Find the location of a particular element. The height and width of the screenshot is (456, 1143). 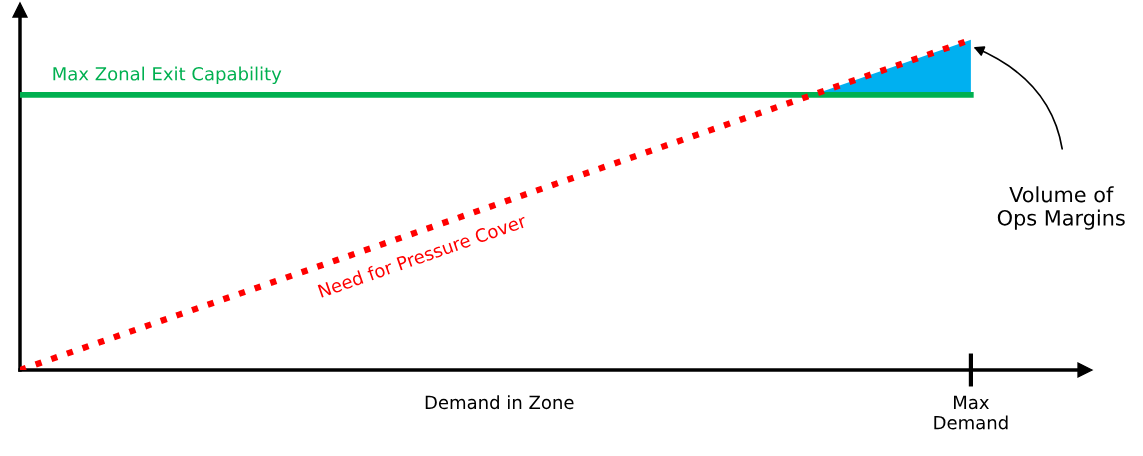

annotation: Volume of Ops Margins is located at coordinates (1061, 208).